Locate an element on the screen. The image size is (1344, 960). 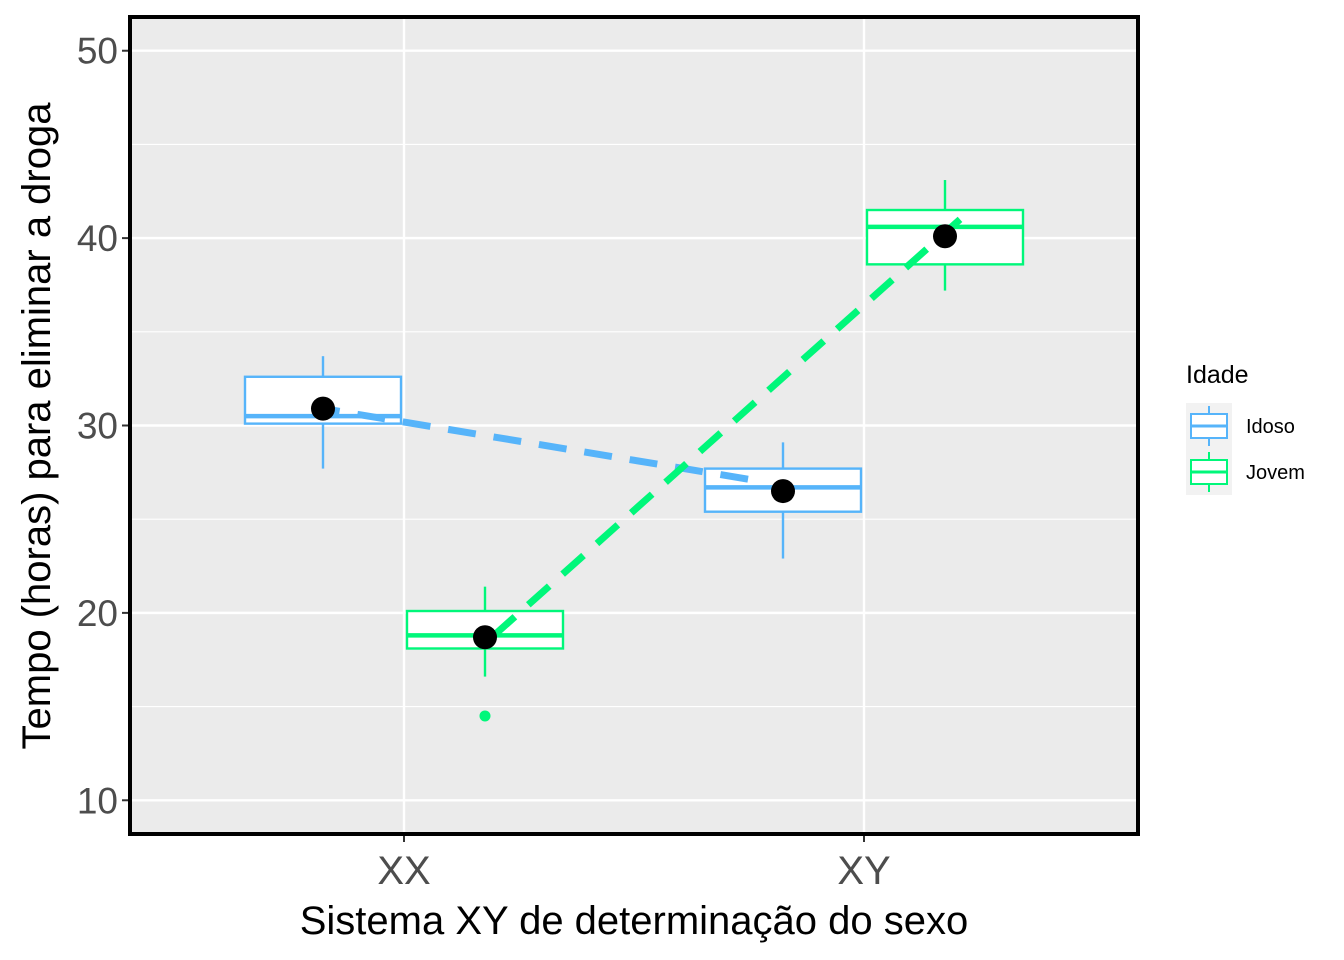
y-axis-title: Tempo (horas) para eliminar a droga is located at coordinates (37, 426).